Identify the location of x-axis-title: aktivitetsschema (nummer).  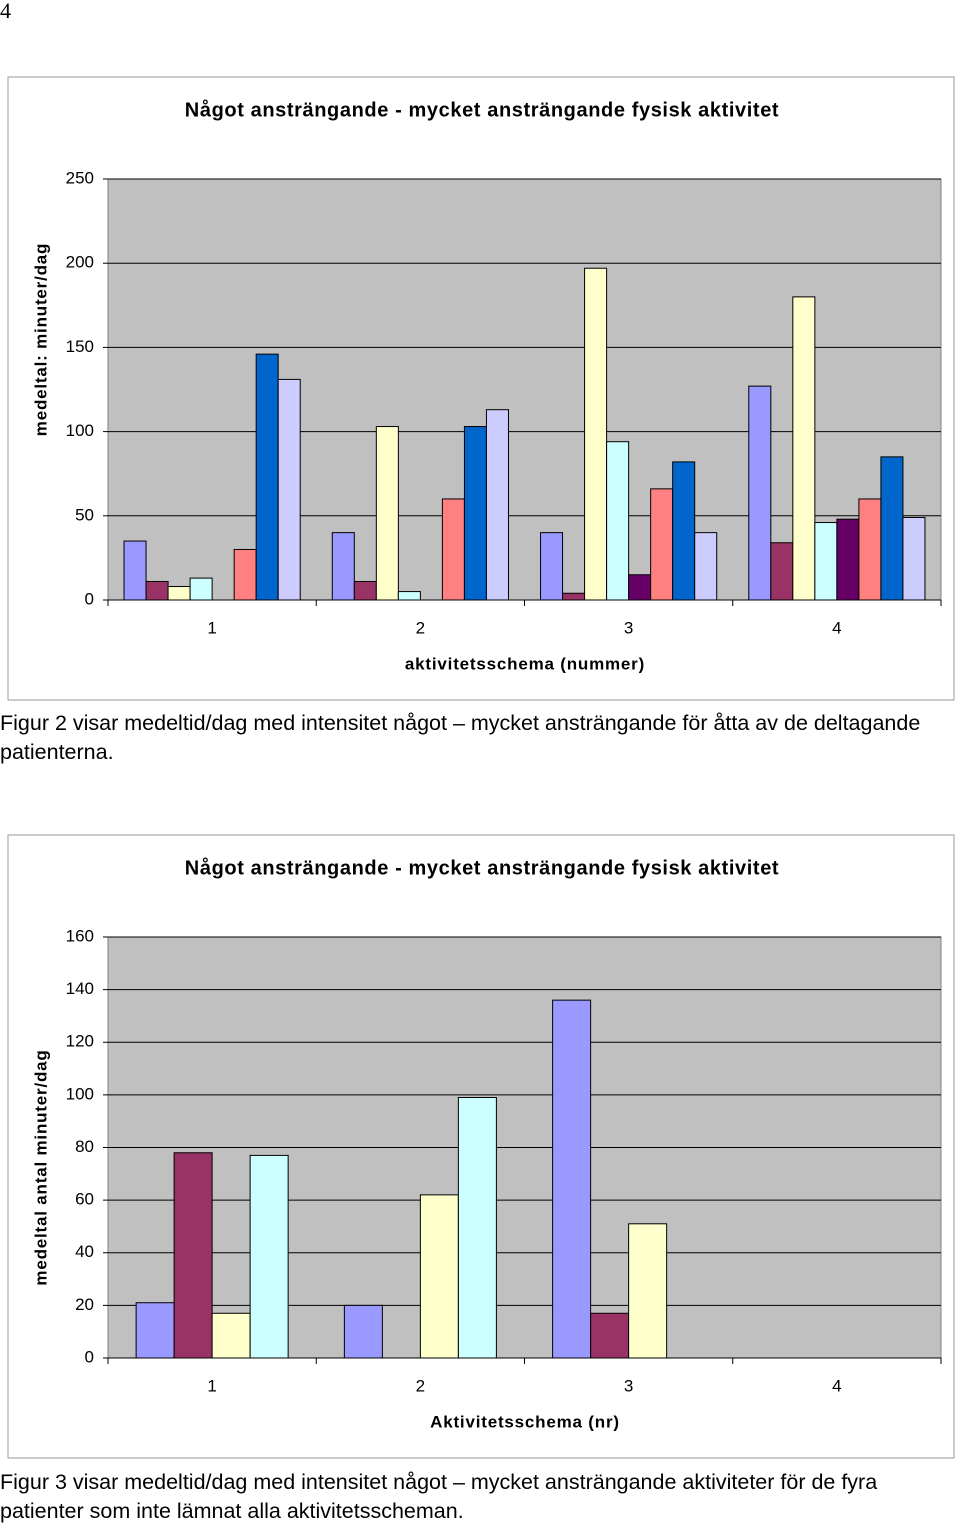
(525, 663).